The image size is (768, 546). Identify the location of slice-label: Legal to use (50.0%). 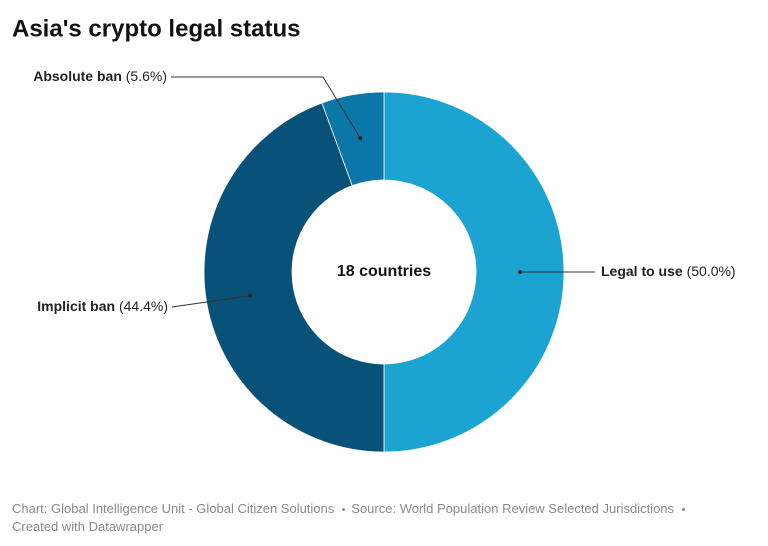
(668, 271).